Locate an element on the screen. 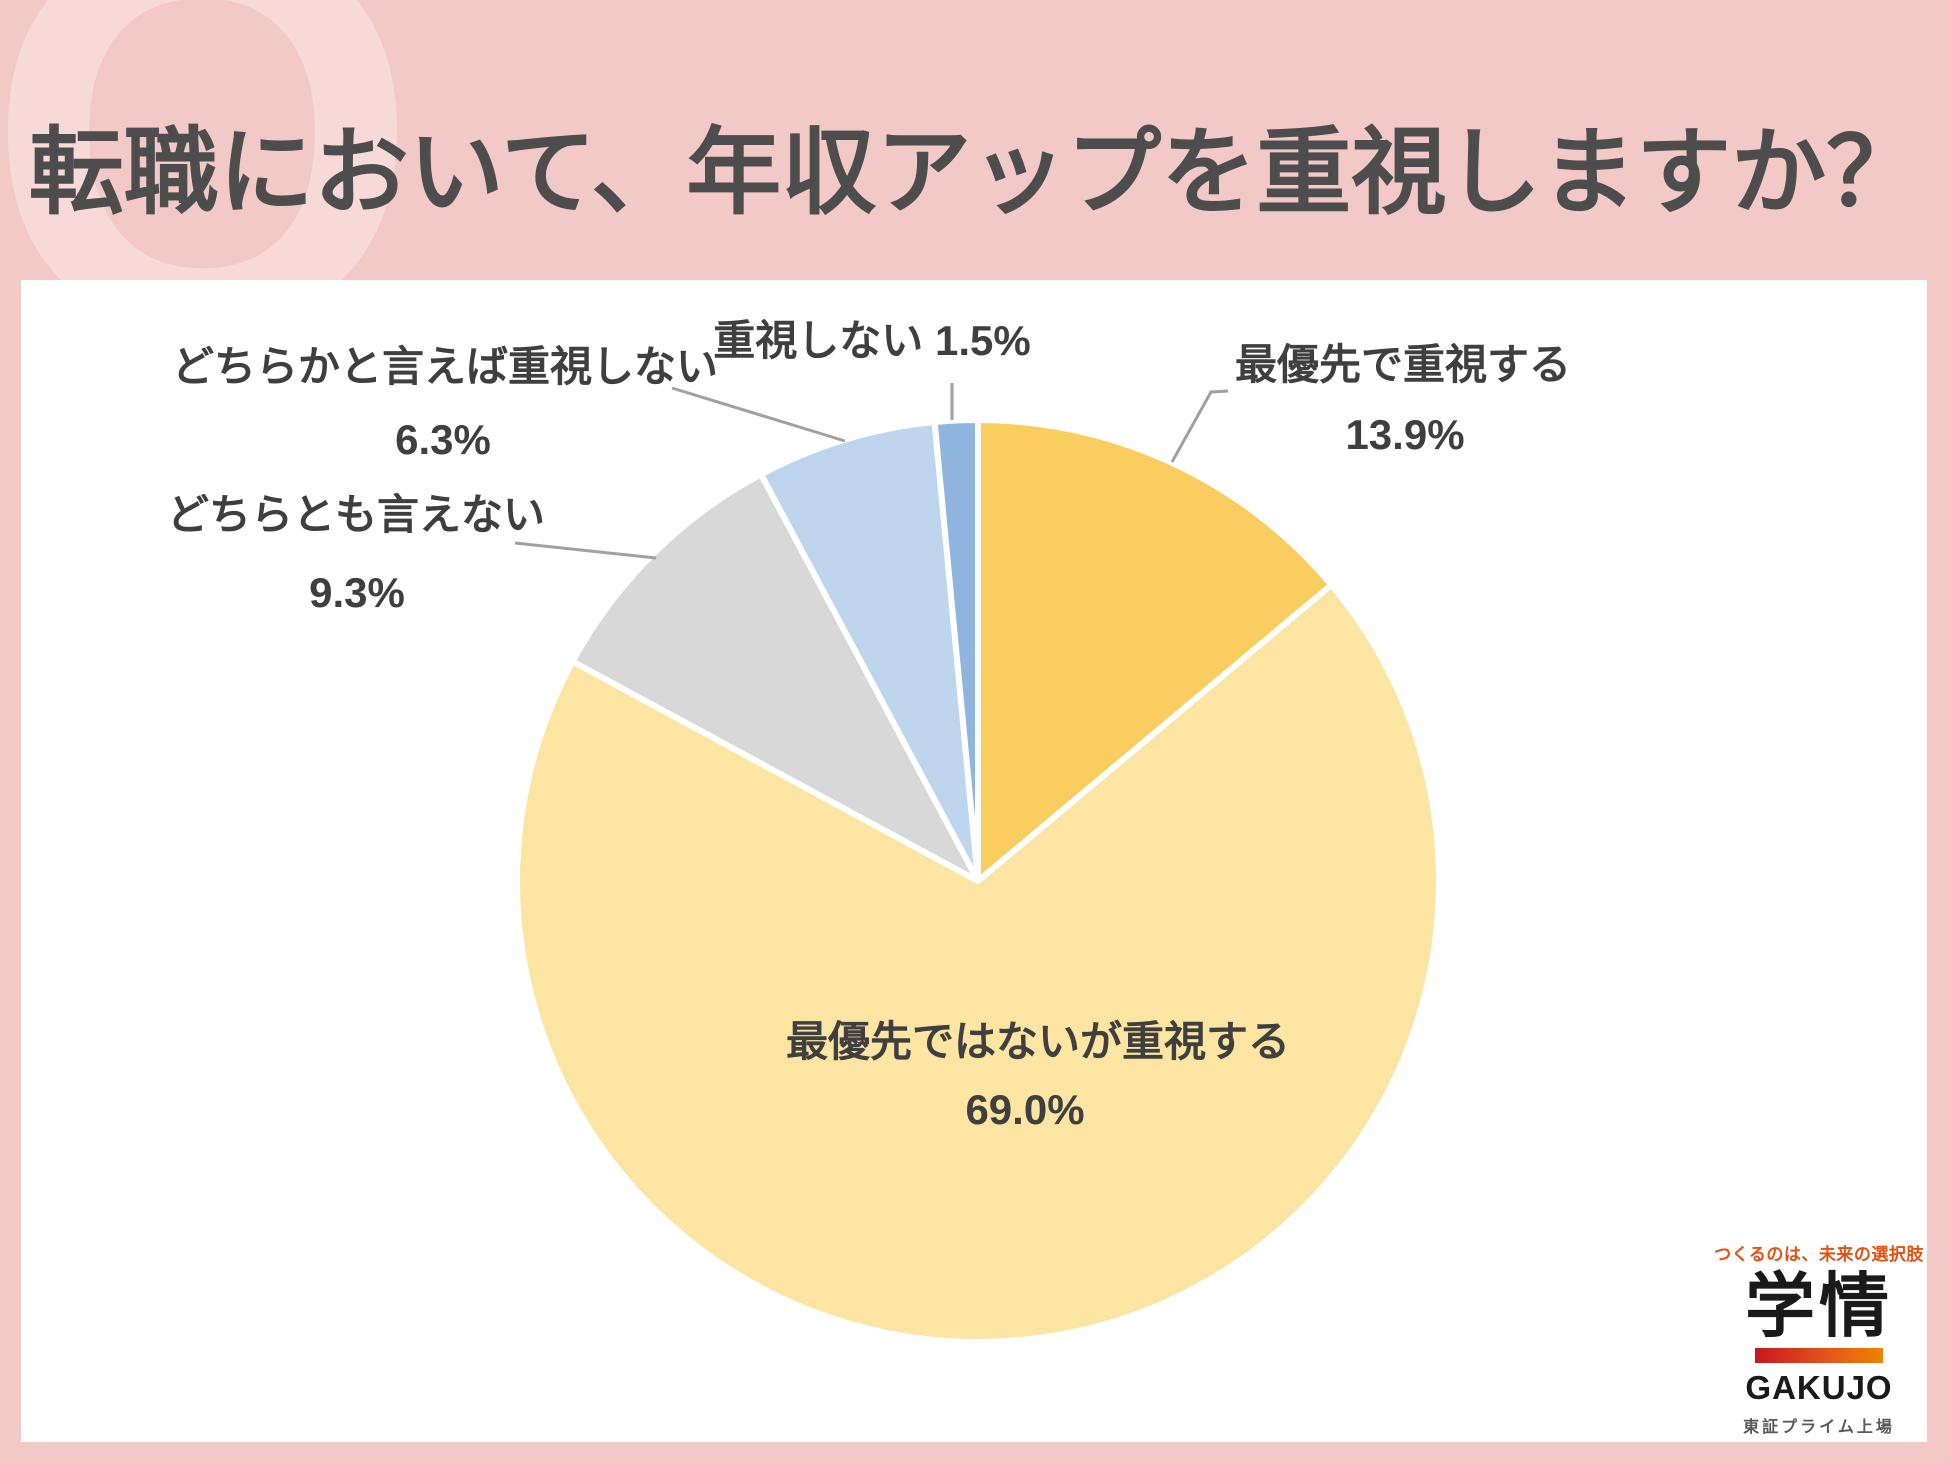 The height and width of the screenshot is (1463, 1950). label-not: 重視しない 1.5% is located at coordinates (871, 341).